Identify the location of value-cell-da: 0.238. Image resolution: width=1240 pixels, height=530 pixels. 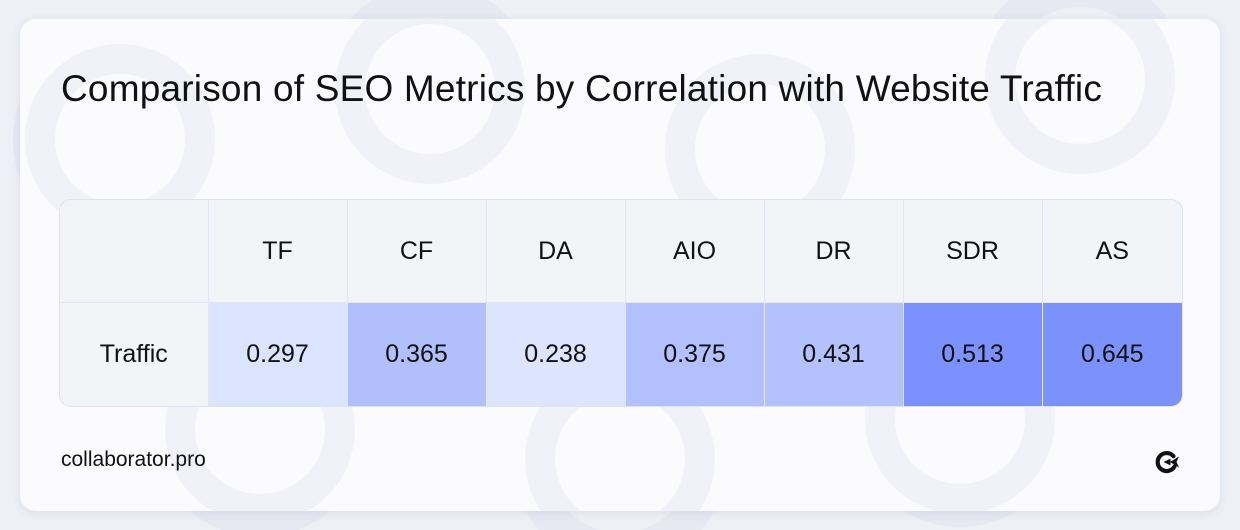
(556, 354).